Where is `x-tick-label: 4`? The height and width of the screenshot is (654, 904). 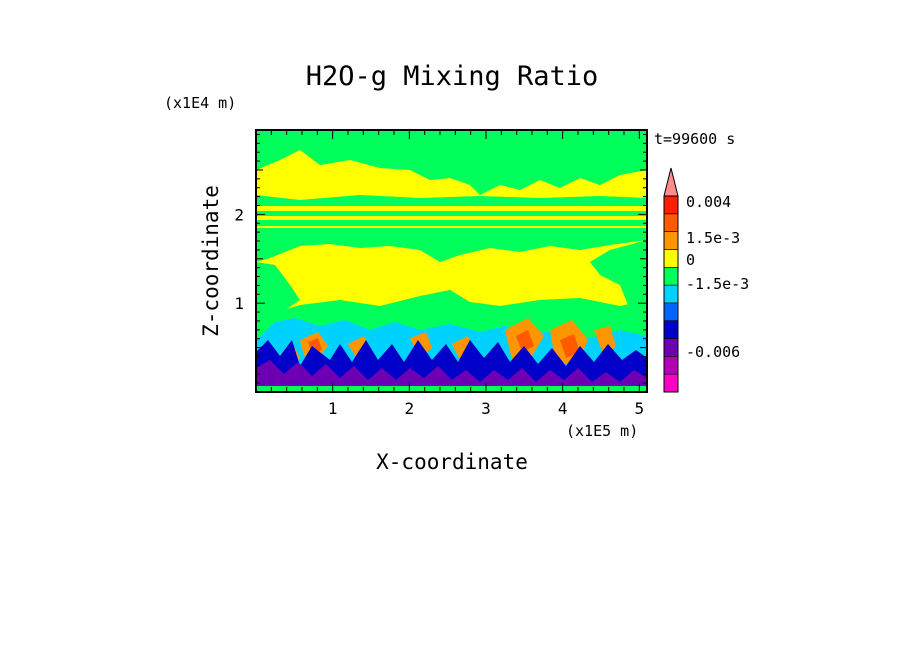
x-tick-label: 4 is located at coordinates (563, 408).